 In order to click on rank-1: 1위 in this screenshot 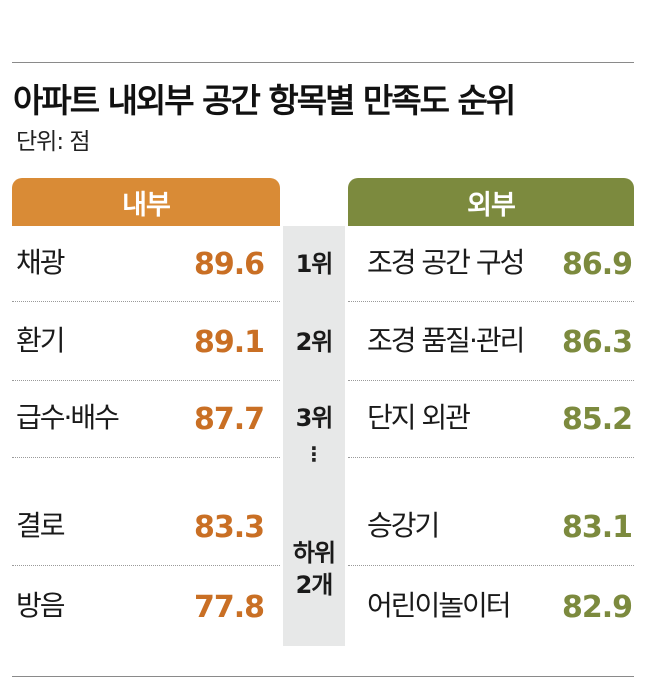, I will do `click(314, 264)`.